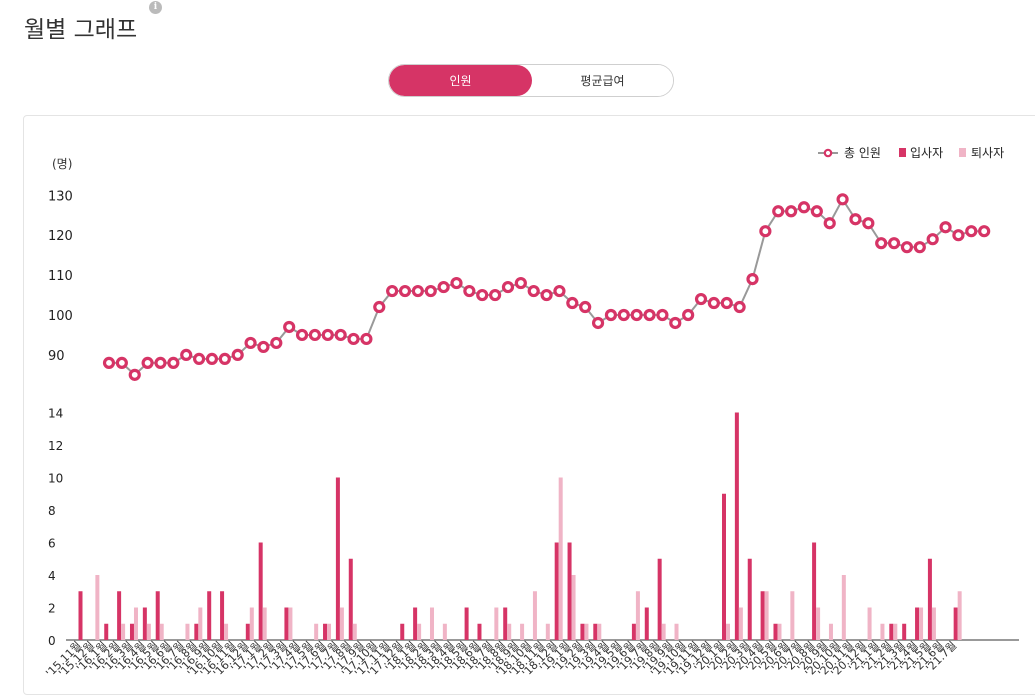  What do you see at coordinates (460, 80) in the screenshot?
I see `tab-headcount: 인원` at bounding box center [460, 80].